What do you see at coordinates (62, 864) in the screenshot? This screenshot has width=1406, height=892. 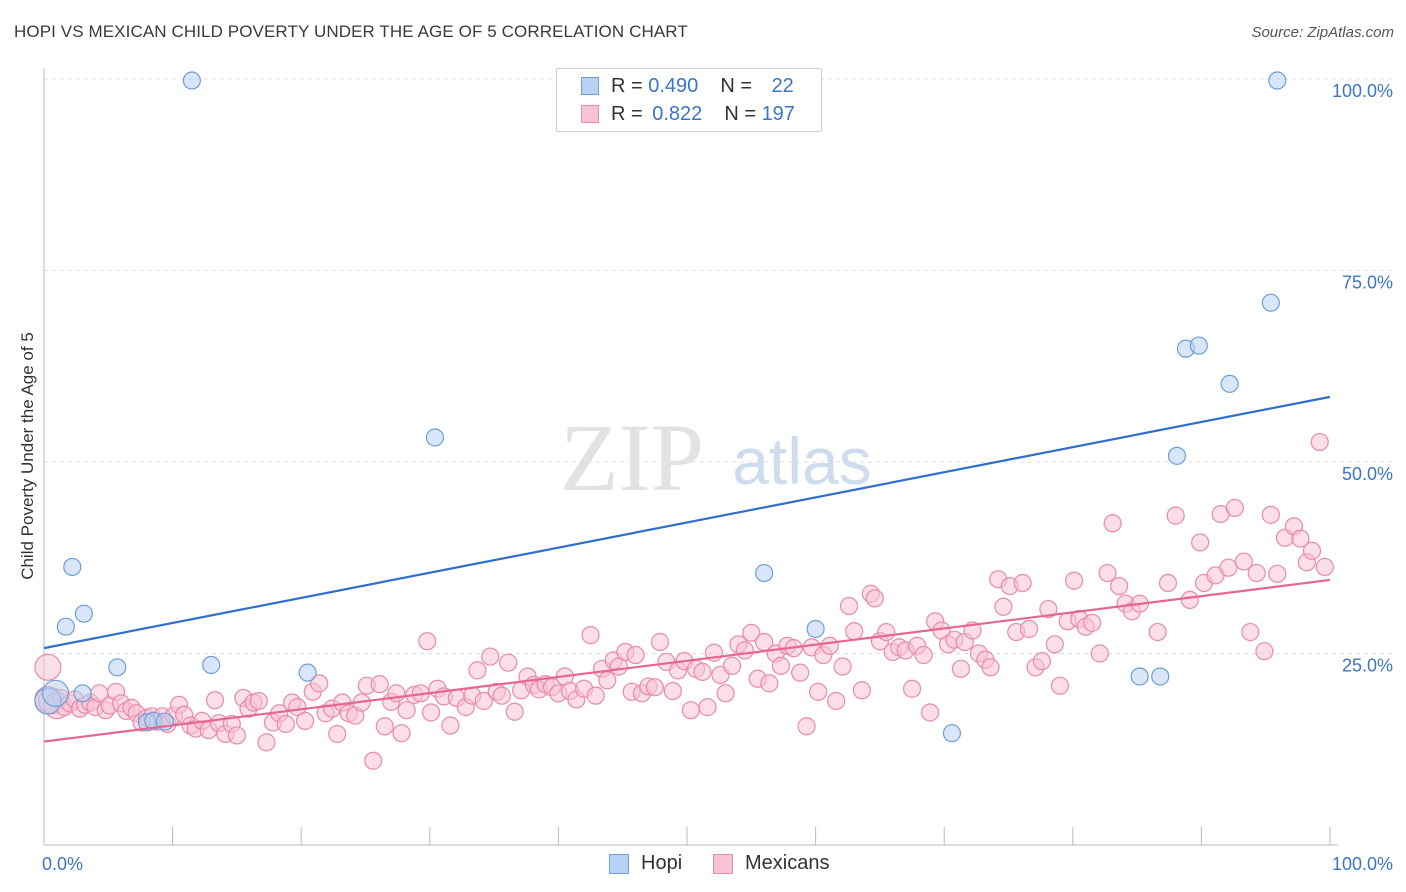 I see `x-tick-label-0: 0.0%` at bounding box center [62, 864].